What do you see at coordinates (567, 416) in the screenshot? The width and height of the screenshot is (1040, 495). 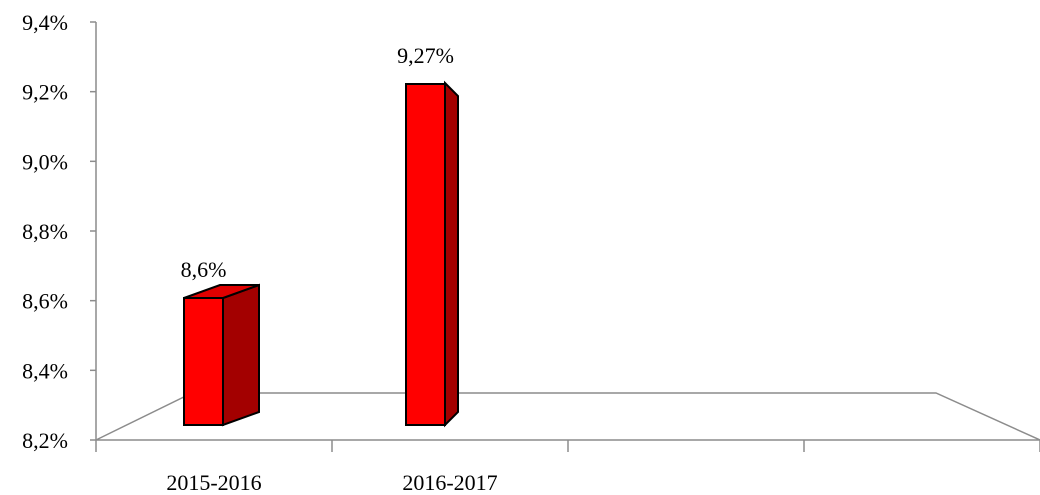 I see `chart-floor` at bounding box center [567, 416].